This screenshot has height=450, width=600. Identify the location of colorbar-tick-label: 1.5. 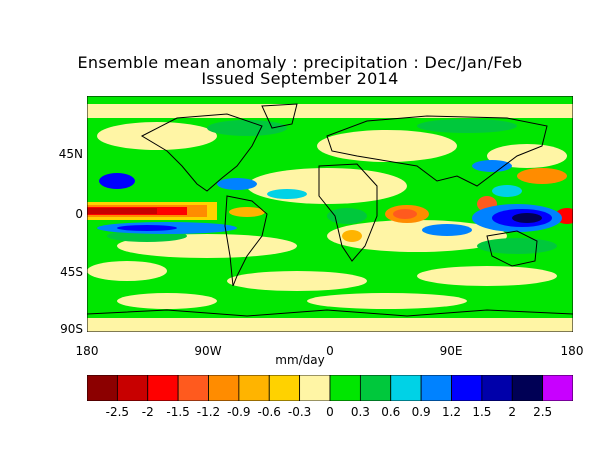
(482, 412).